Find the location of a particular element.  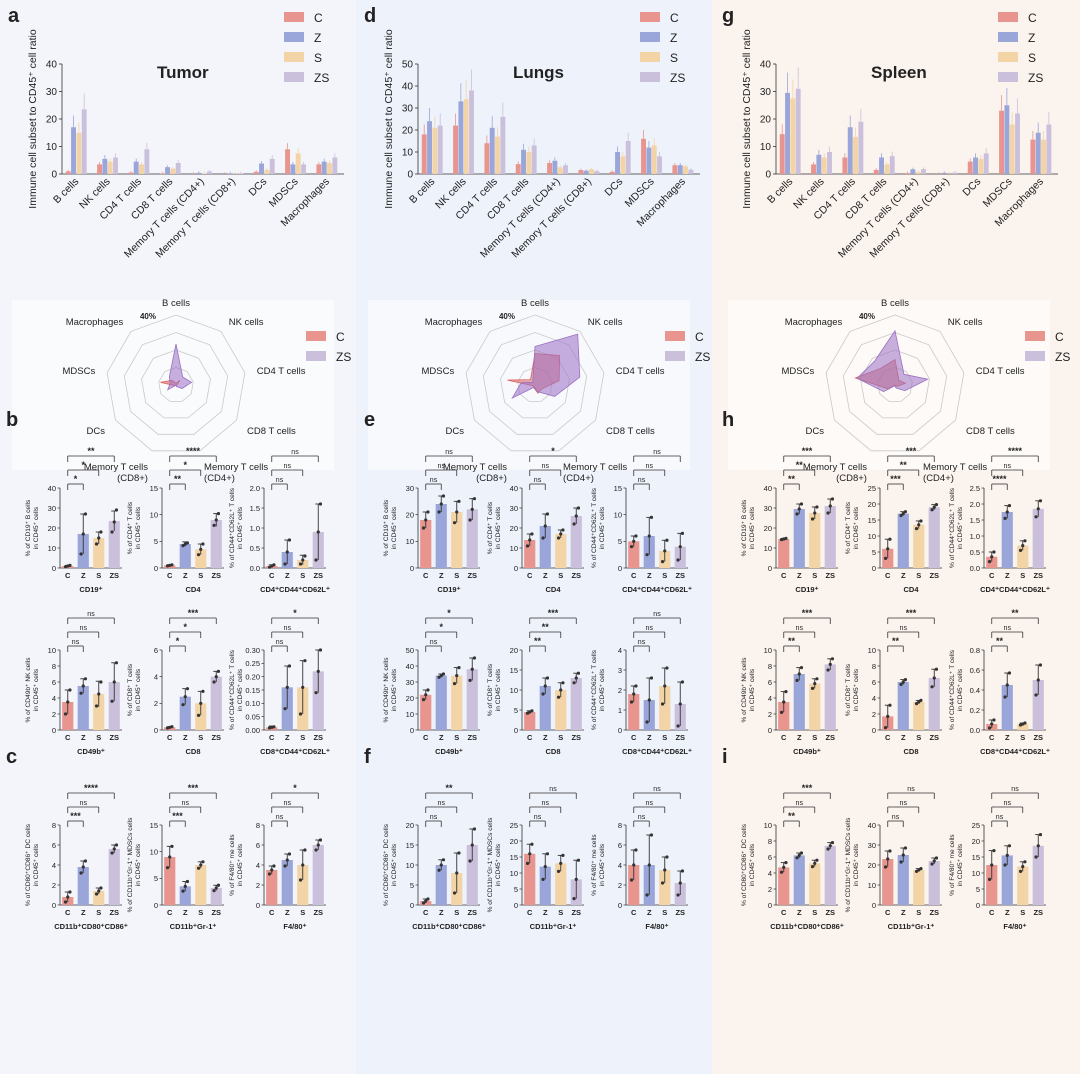

bar-g-ZS is located at coordinates (892, 165).